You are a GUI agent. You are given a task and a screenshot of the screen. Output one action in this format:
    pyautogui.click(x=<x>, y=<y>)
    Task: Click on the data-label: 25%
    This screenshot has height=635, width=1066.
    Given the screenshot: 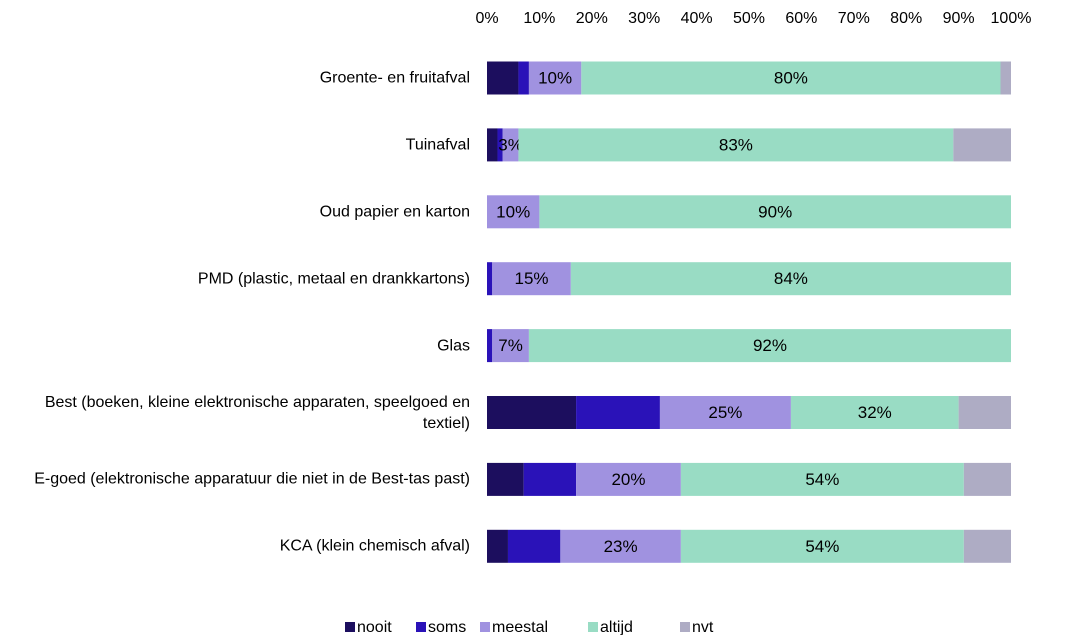 What is the action you would take?
    pyautogui.click(x=725, y=412)
    